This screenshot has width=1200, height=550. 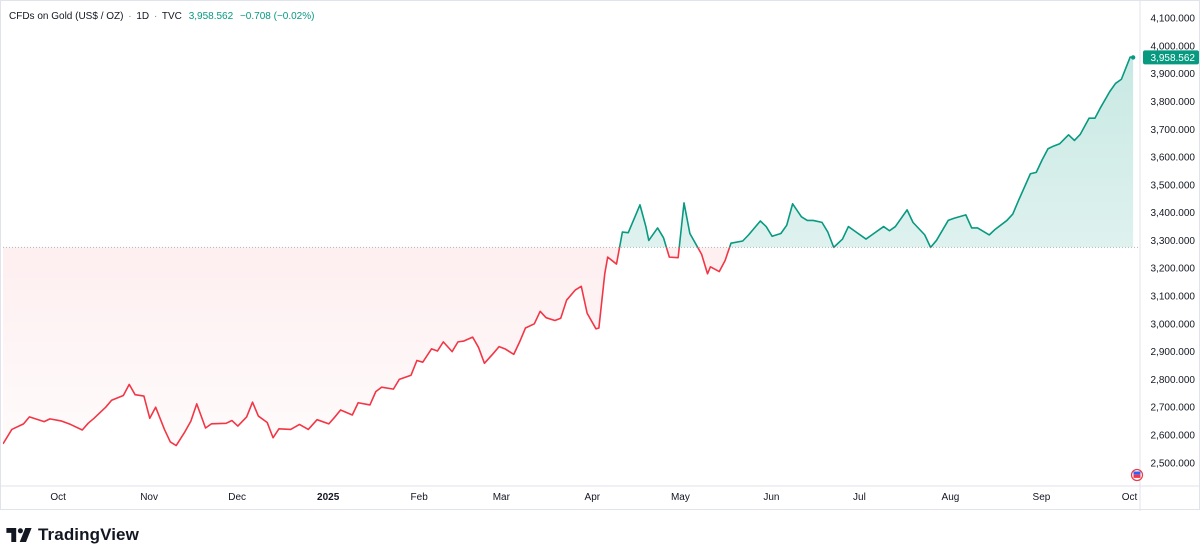 What do you see at coordinates (502, 497) in the screenshot?
I see `x-tick-label: Mar` at bounding box center [502, 497].